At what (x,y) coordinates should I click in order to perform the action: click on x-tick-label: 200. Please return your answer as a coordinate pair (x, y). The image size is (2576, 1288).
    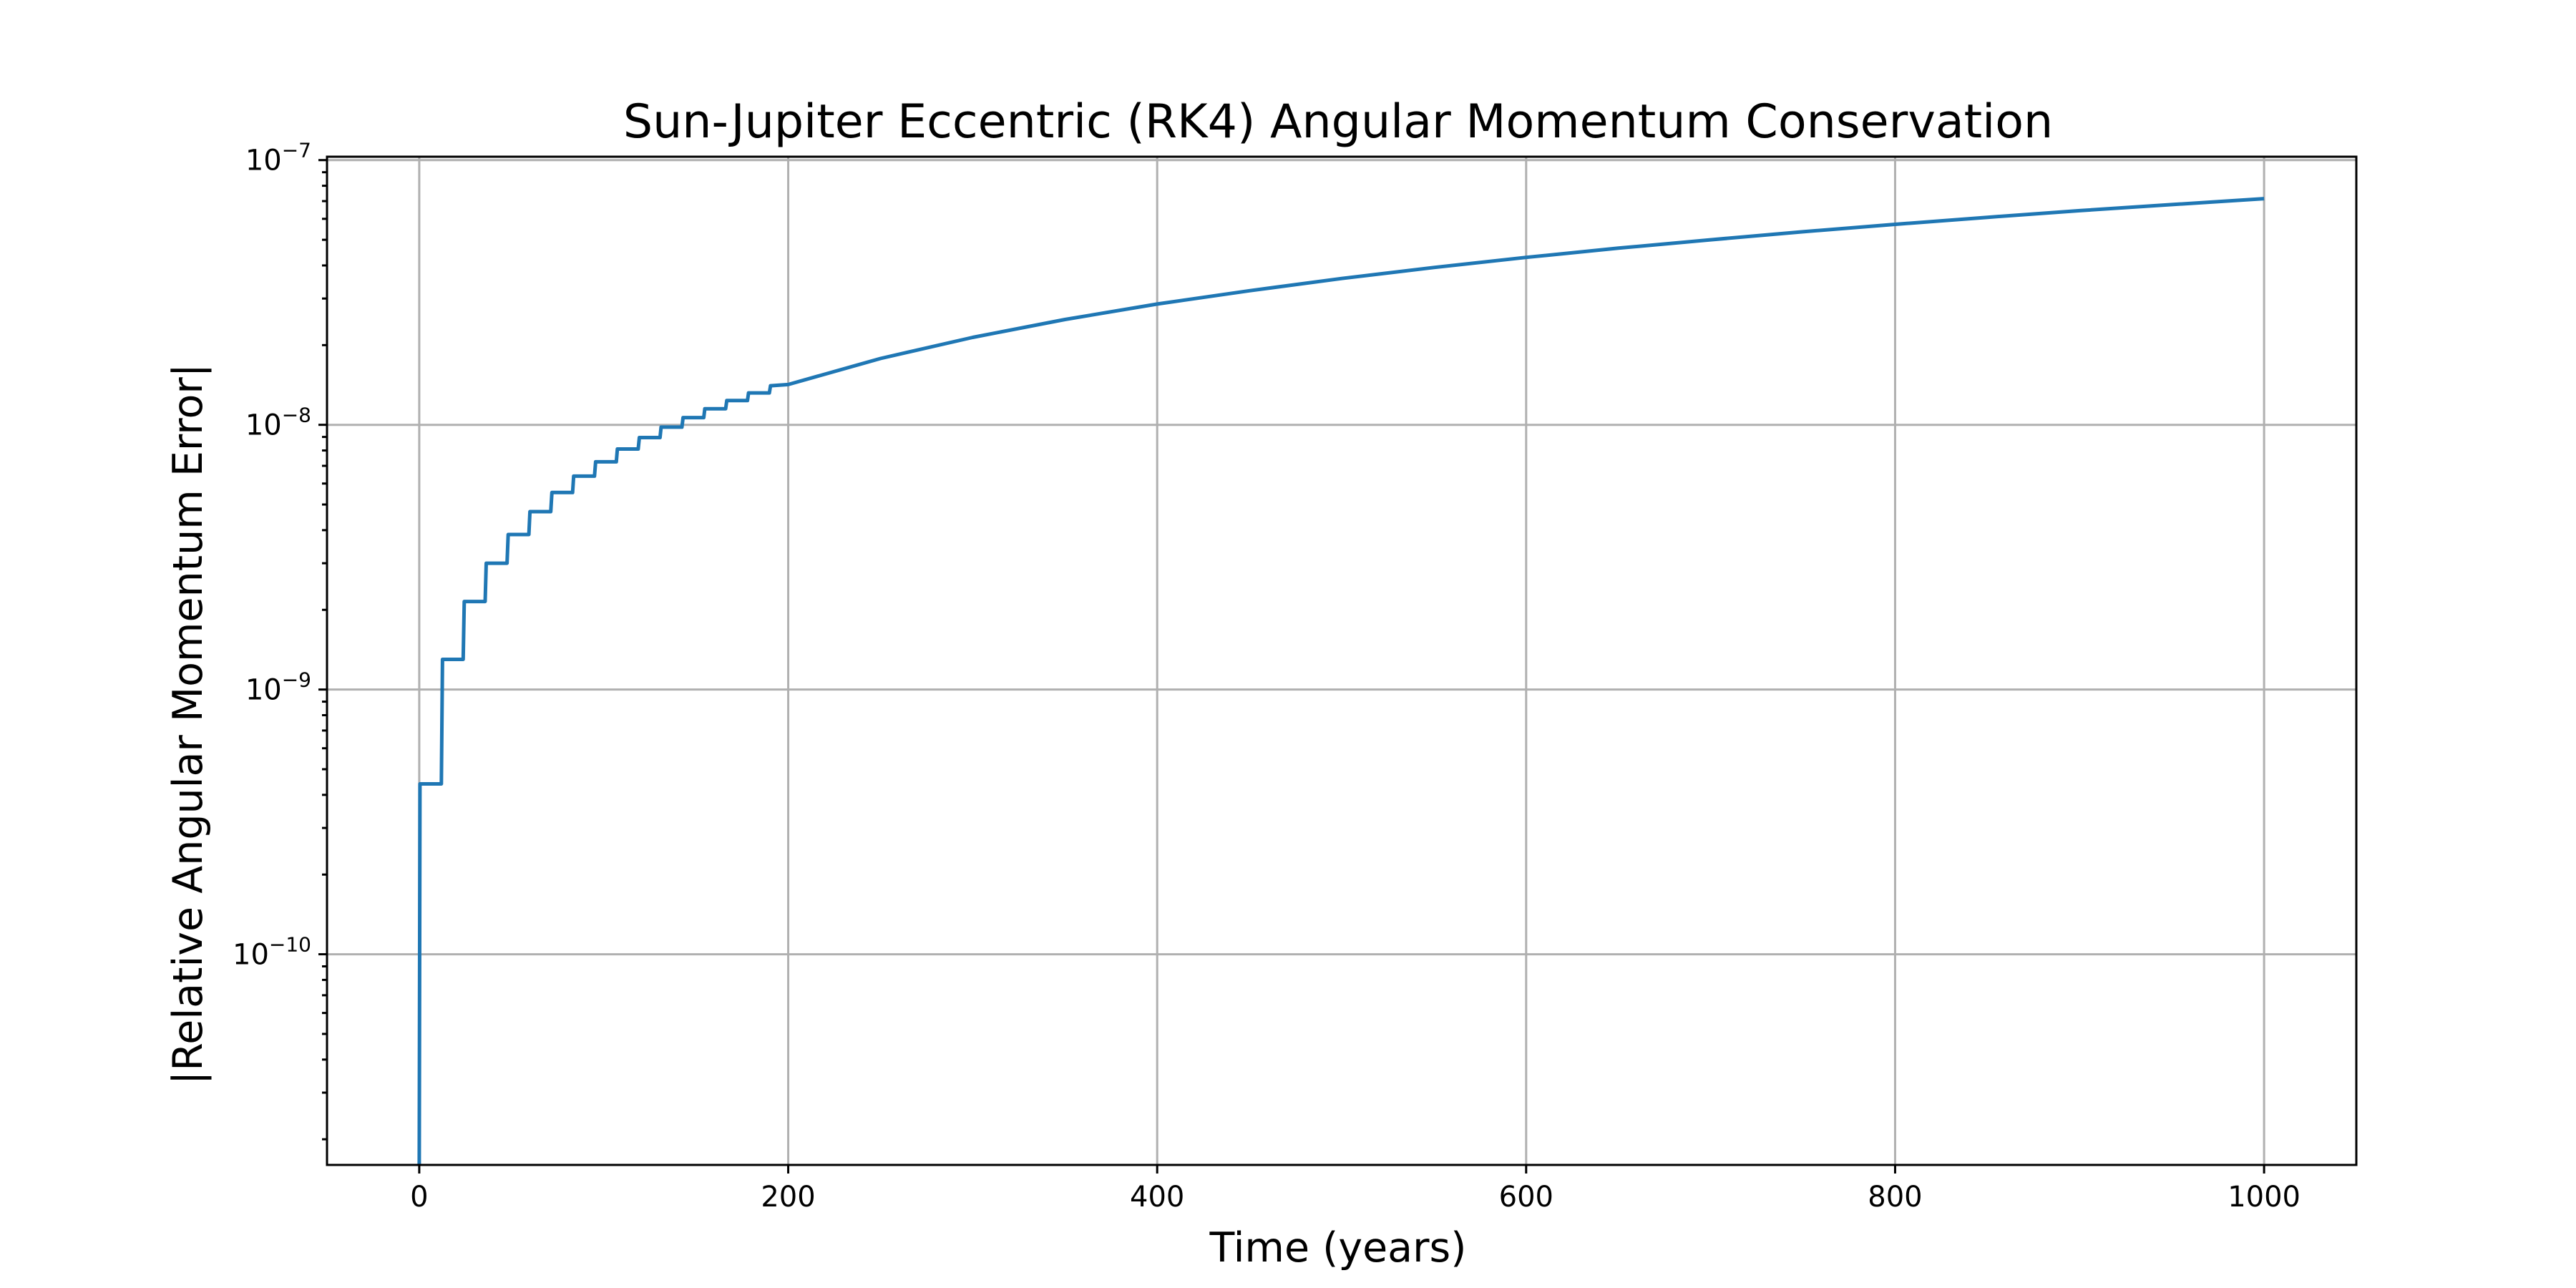
    Looking at the image, I should click on (788, 1197).